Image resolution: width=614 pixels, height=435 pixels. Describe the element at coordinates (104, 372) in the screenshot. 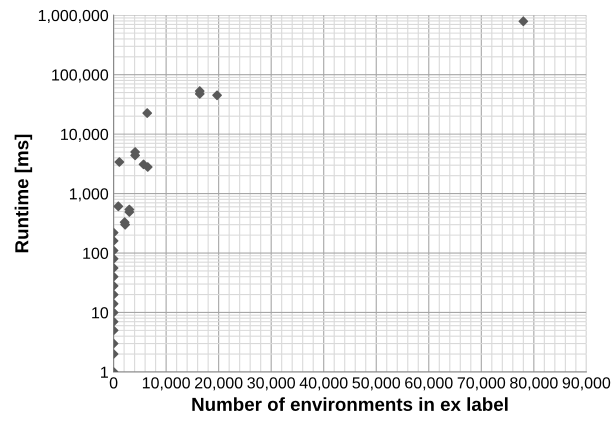

I see `y-tick-label: 1` at that location.